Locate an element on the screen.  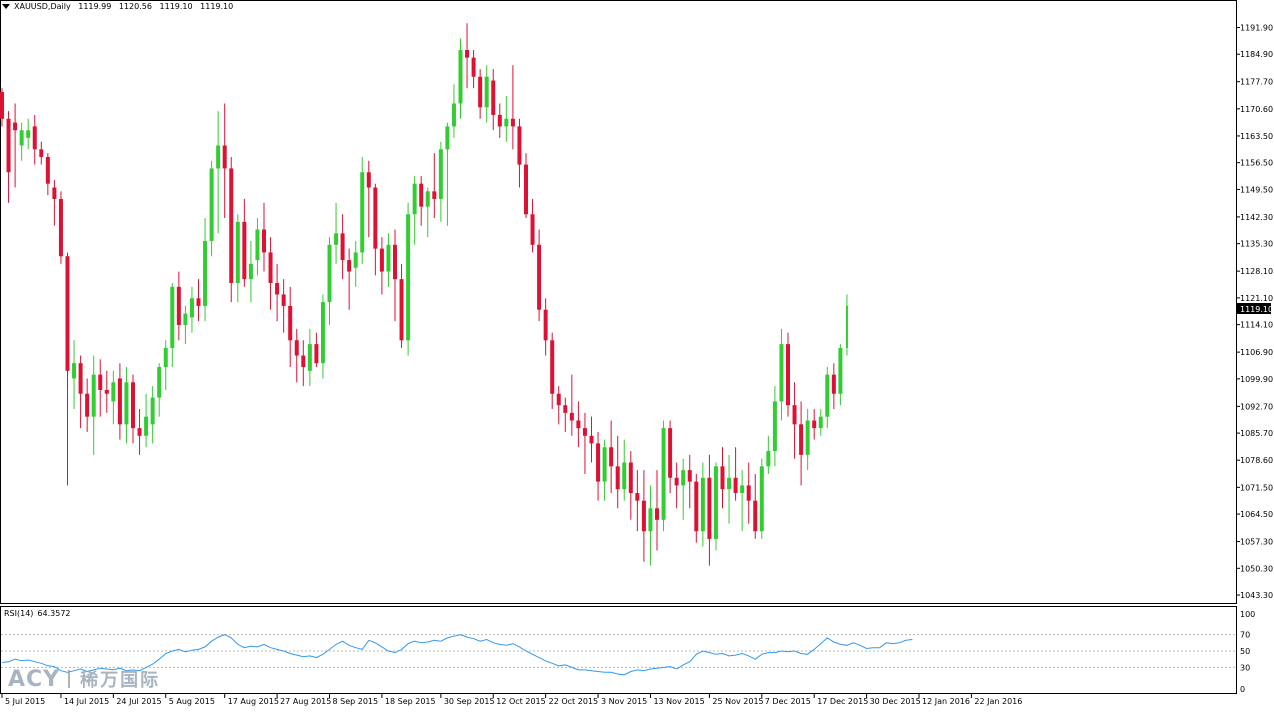
time-tick-label: 3 Nov 2015 is located at coordinates (624, 701).